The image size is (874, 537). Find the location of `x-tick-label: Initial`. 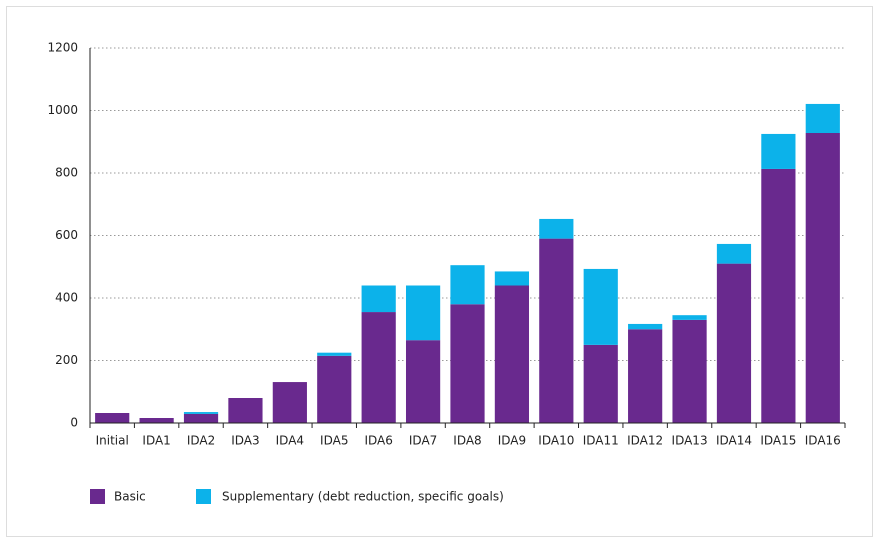

x-tick-label: Initial is located at coordinates (112, 441).